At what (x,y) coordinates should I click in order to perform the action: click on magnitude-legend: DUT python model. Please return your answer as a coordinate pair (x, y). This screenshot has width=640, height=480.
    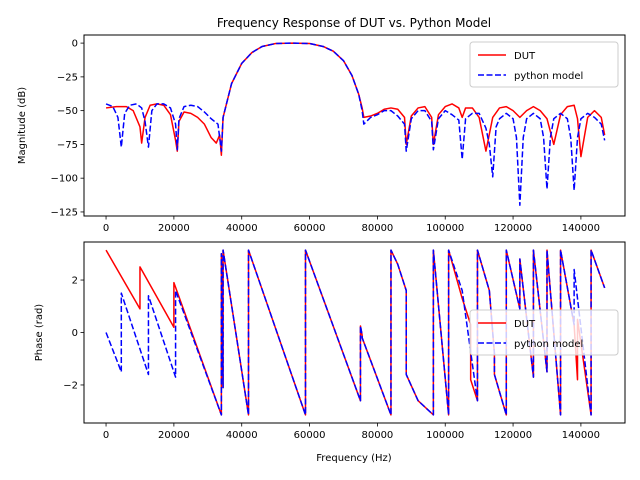
    Looking at the image, I should click on (544, 64).